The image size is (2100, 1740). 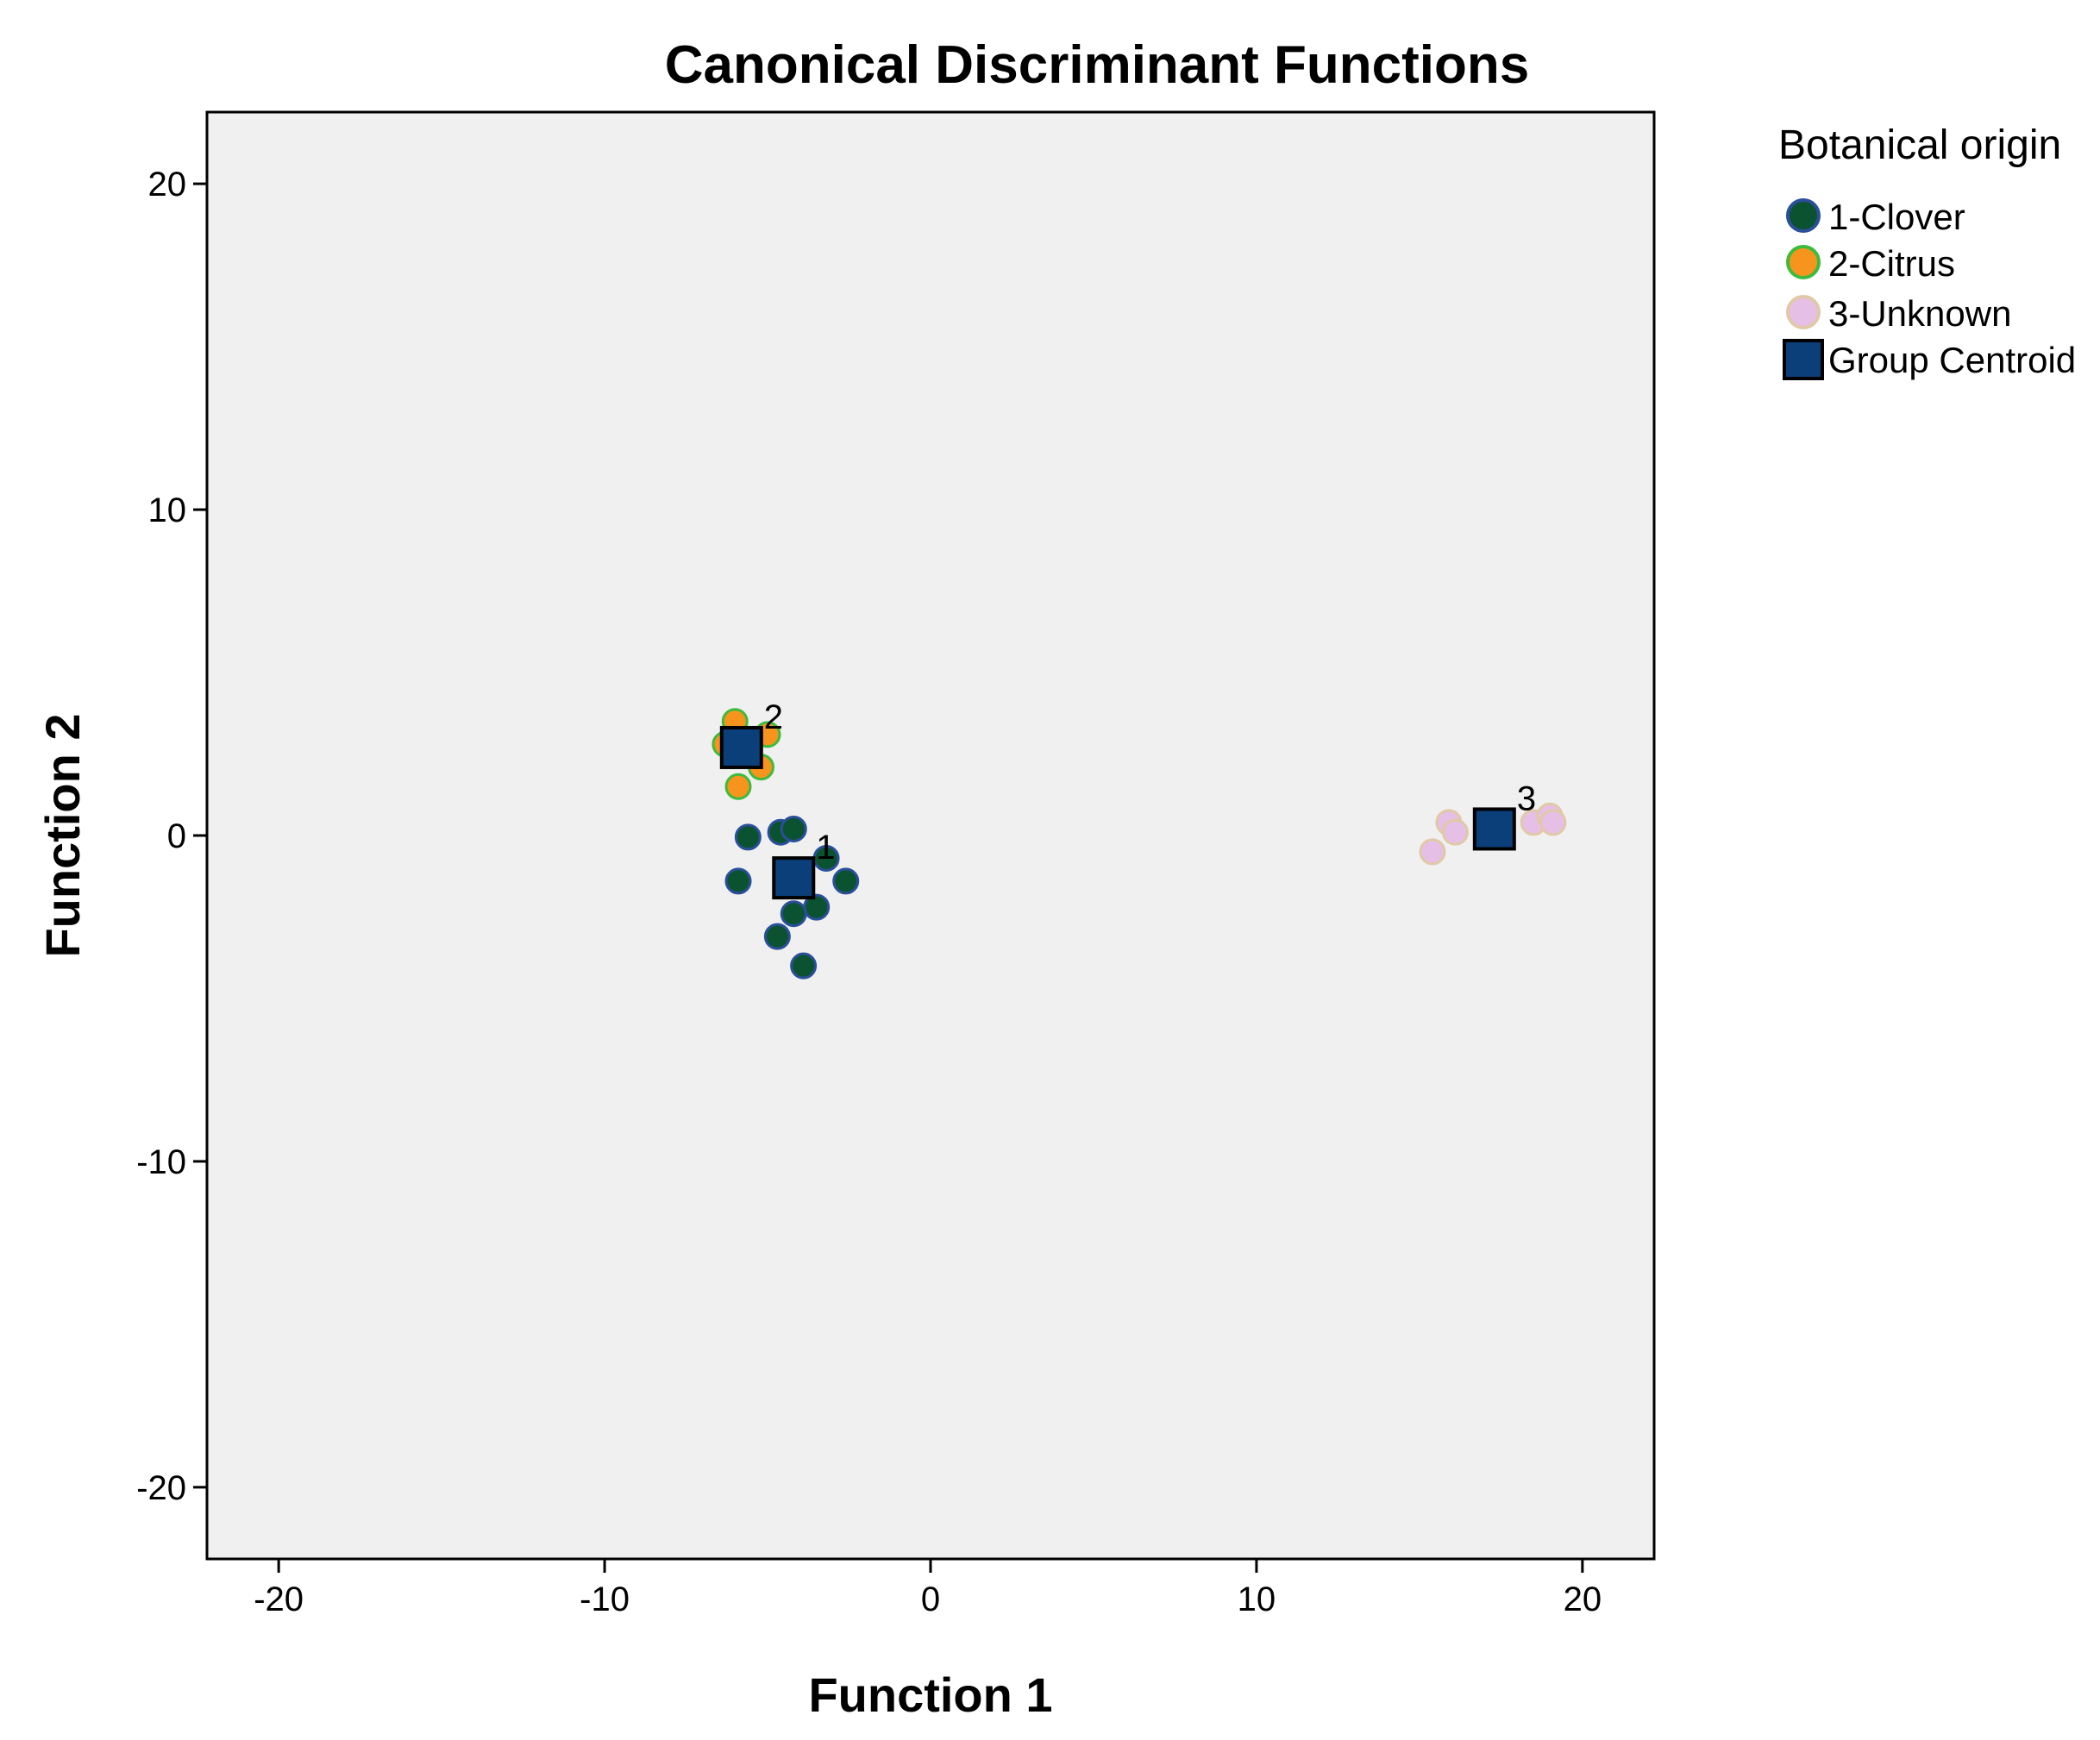 What do you see at coordinates (1920, 313) in the screenshot?
I see `legend-label-unknown: 3-Unknown` at bounding box center [1920, 313].